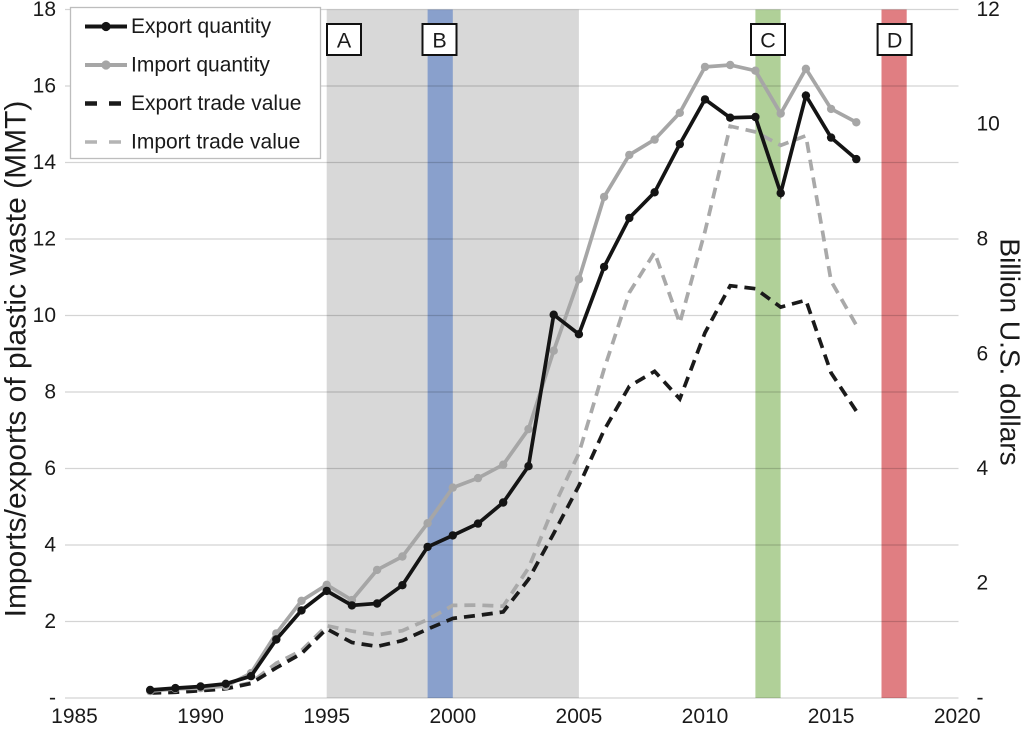  What do you see at coordinates (200, 716) in the screenshot?
I see `svg-text: 1990` at bounding box center [200, 716].